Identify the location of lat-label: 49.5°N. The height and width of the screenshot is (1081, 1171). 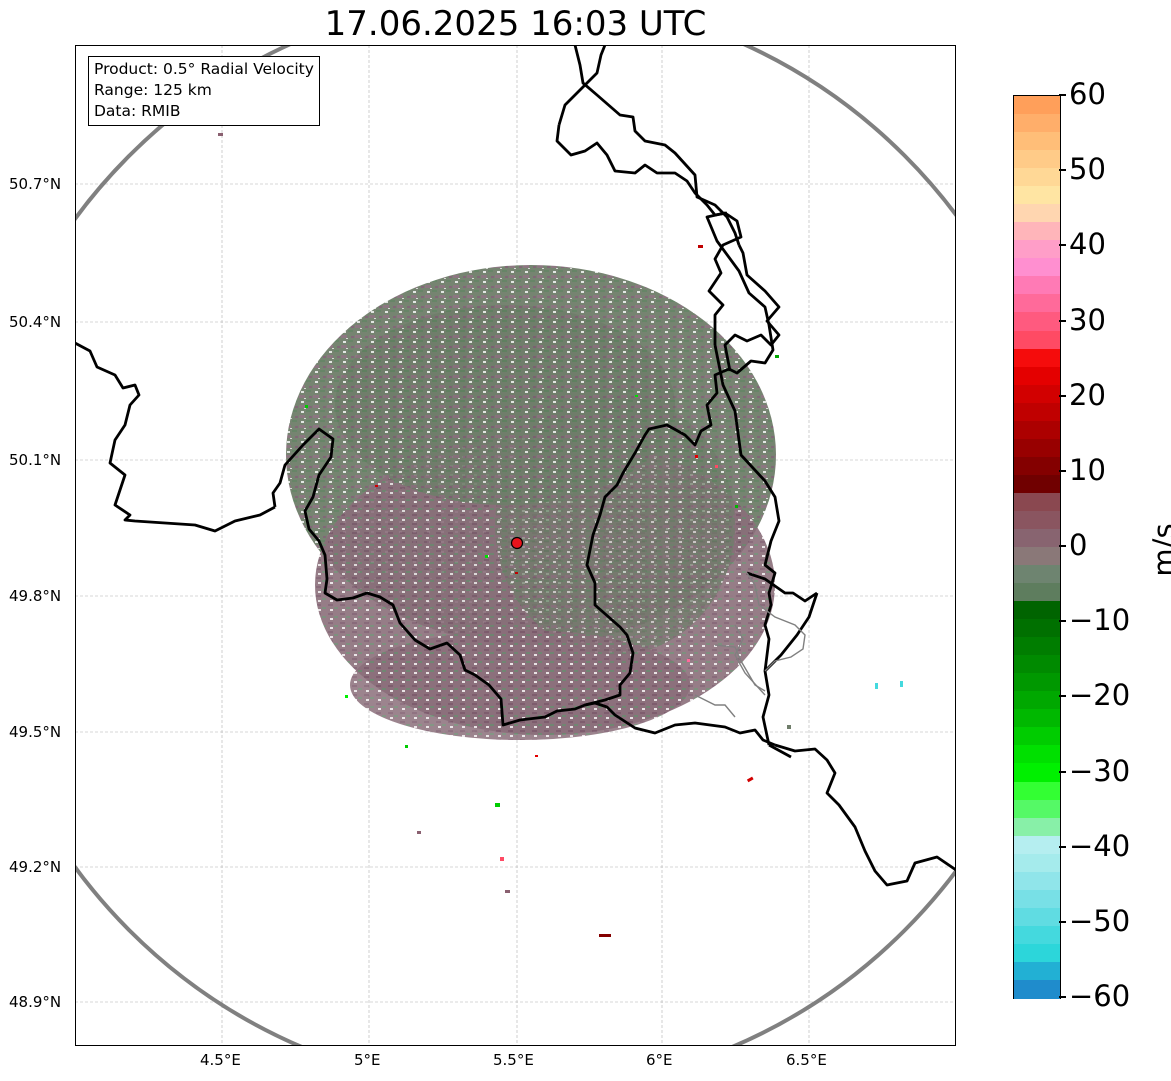
(35, 732).